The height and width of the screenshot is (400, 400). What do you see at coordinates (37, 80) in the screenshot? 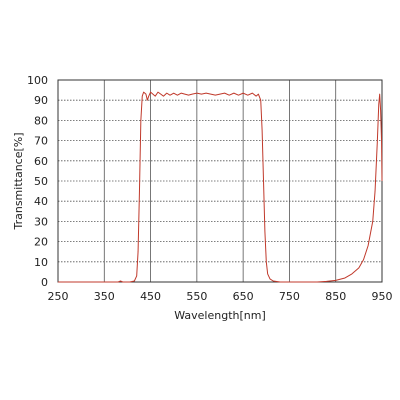
I see `y-tick-label: 100` at bounding box center [37, 80].